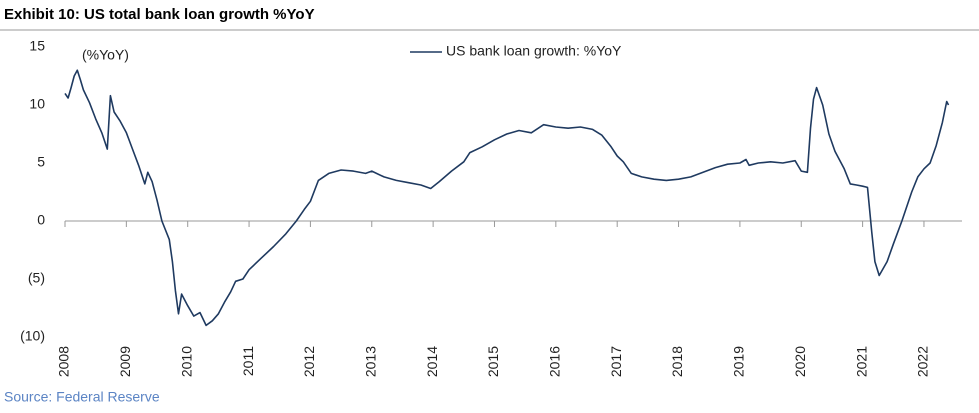 This screenshot has width=979, height=413. I want to click on source: Source: Federal Reserve, so click(82, 397).